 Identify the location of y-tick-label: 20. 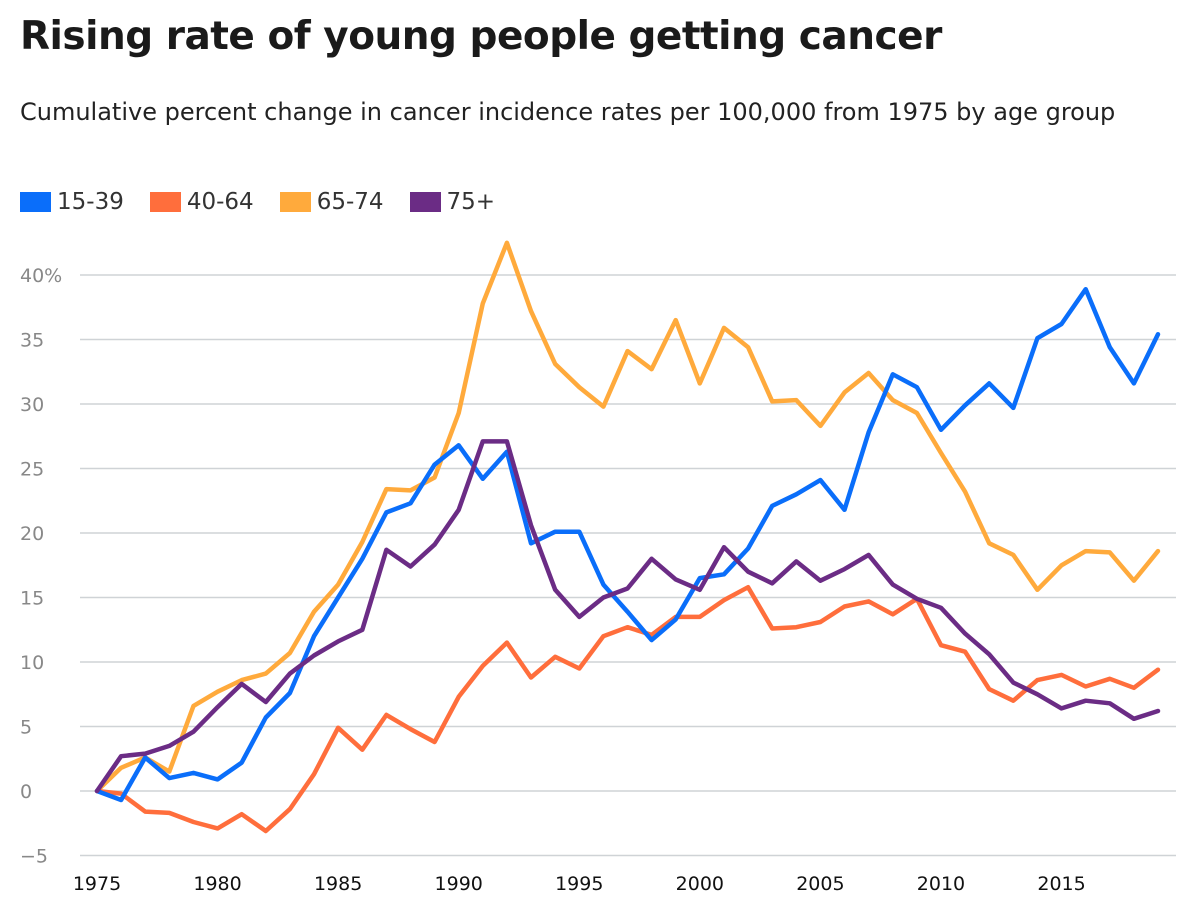
(32, 534).